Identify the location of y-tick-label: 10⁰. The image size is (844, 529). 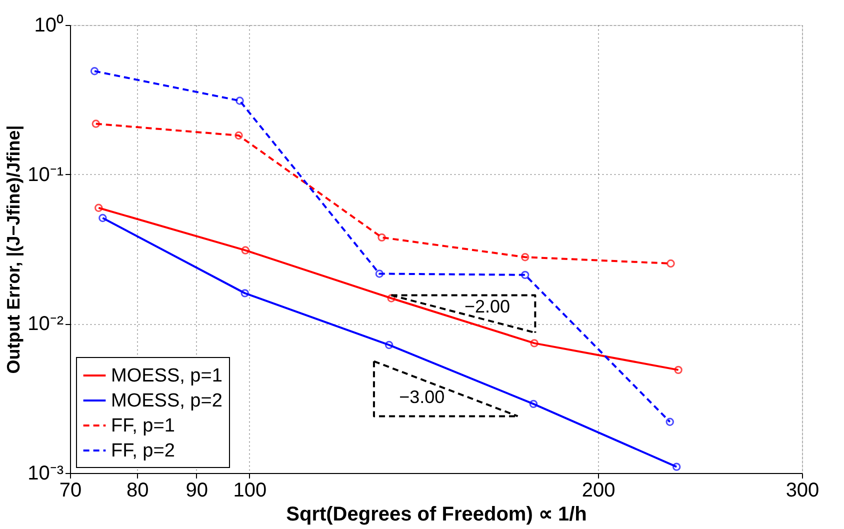
(49, 25).